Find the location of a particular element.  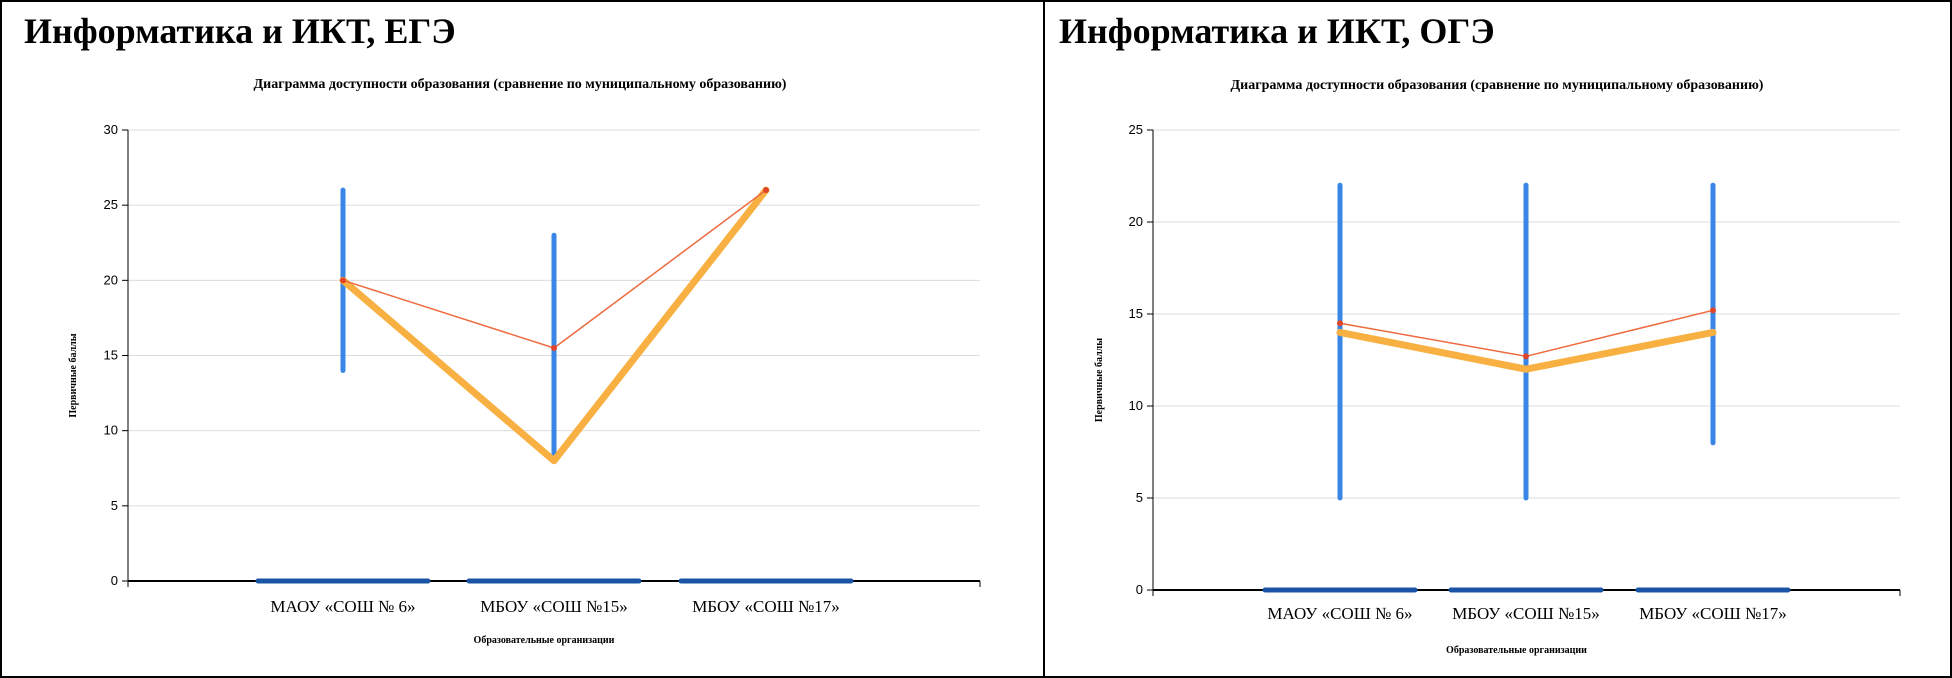

panel-title: Информатика и ИКТ, ЕГЭ is located at coordinates (240, 31).